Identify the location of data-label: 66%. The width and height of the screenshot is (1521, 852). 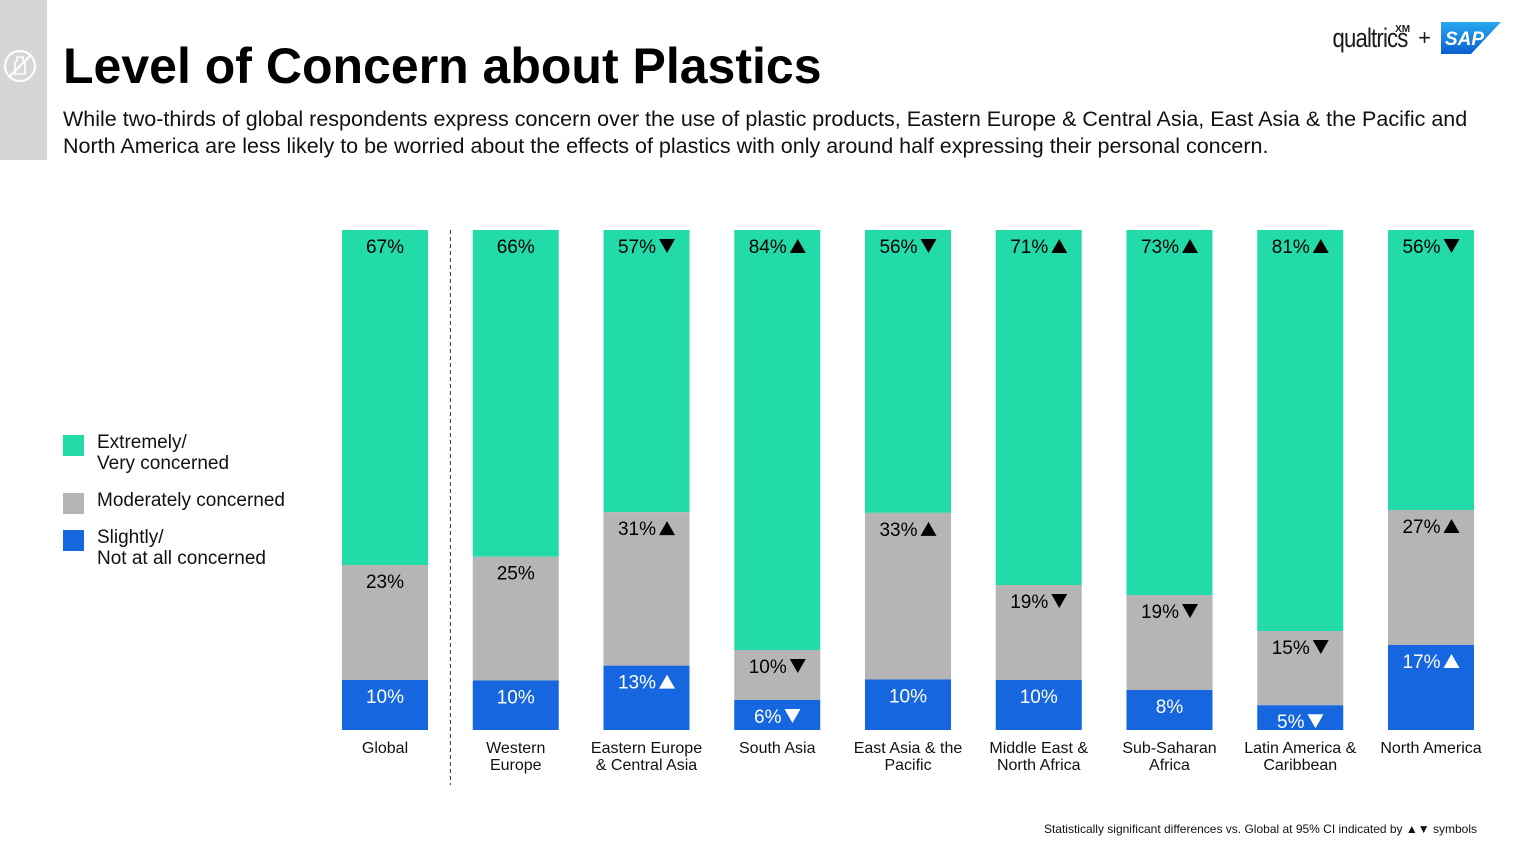
(516, 247).